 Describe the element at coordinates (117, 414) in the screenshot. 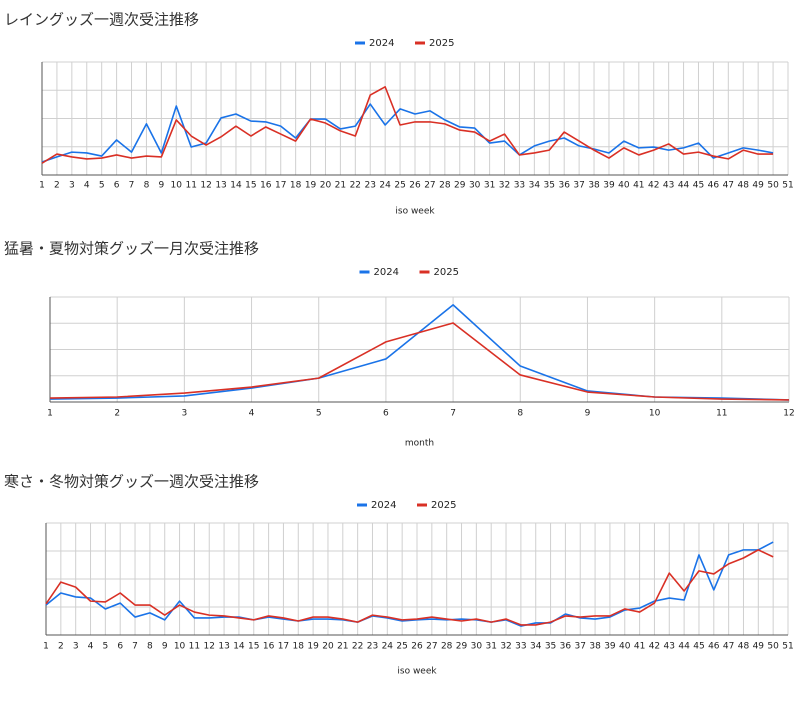

I see `x-tick-label: 2` at that location.